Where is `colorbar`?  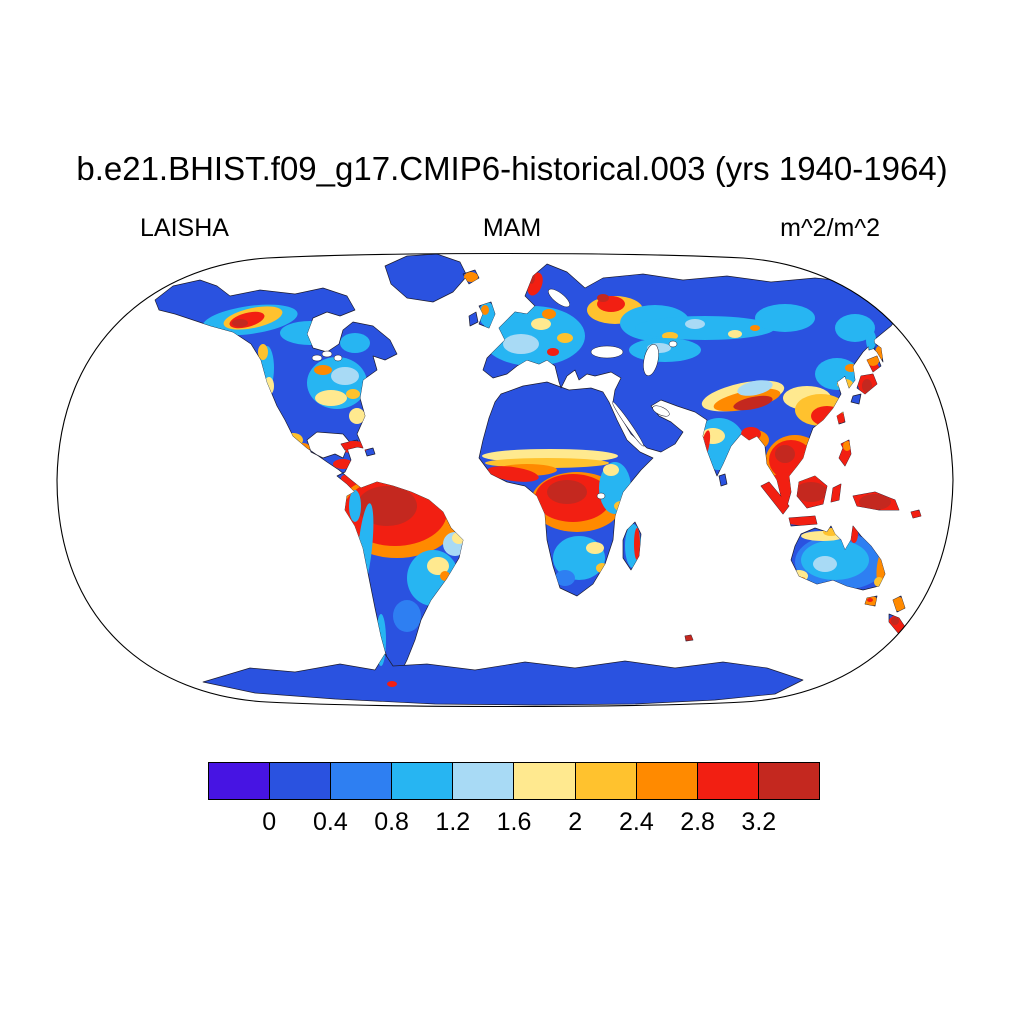 colorbar is located at coordinates (514, 781).